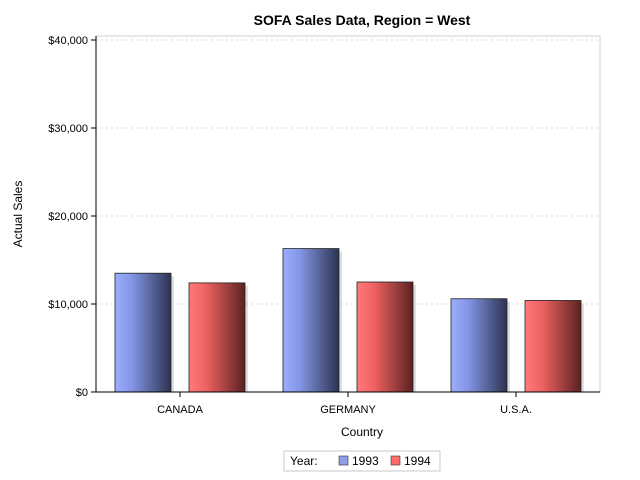 The width and height of the screenshot is (640, 480). I want to click on bar-1994-canada, so click(217, 337).